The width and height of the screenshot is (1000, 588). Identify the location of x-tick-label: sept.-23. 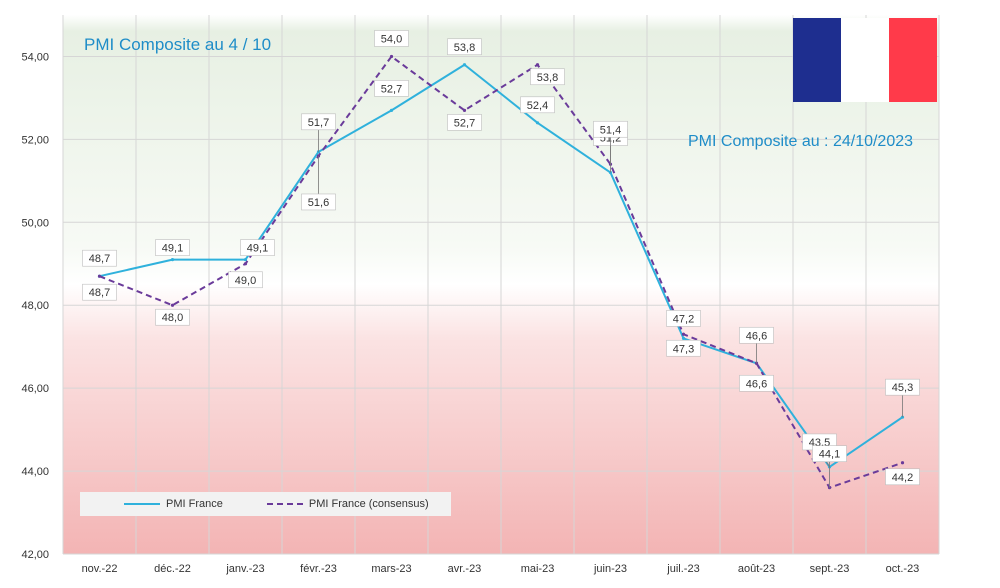
(830, 569).